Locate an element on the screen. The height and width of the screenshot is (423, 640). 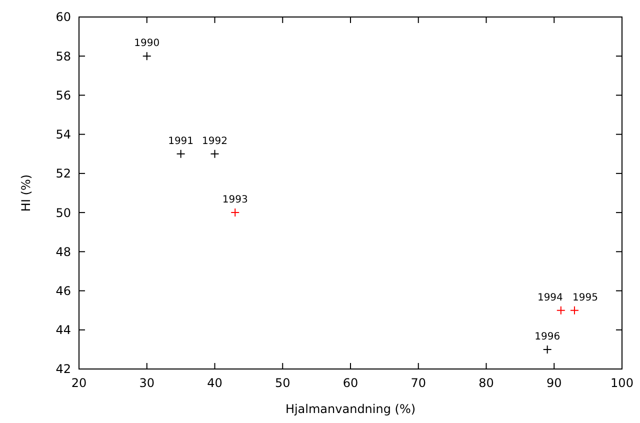
x-axis-title: Hjalmanvandning (%) is located at coordinates (350, 409).